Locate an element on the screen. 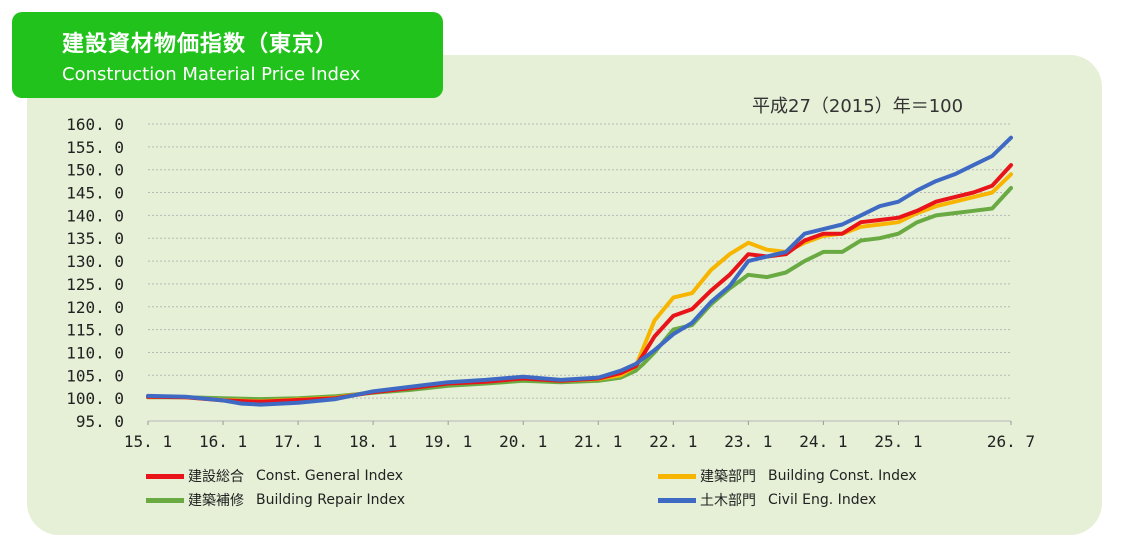  y-tick-label: 130. 0 is located at coordinates (95, 261).